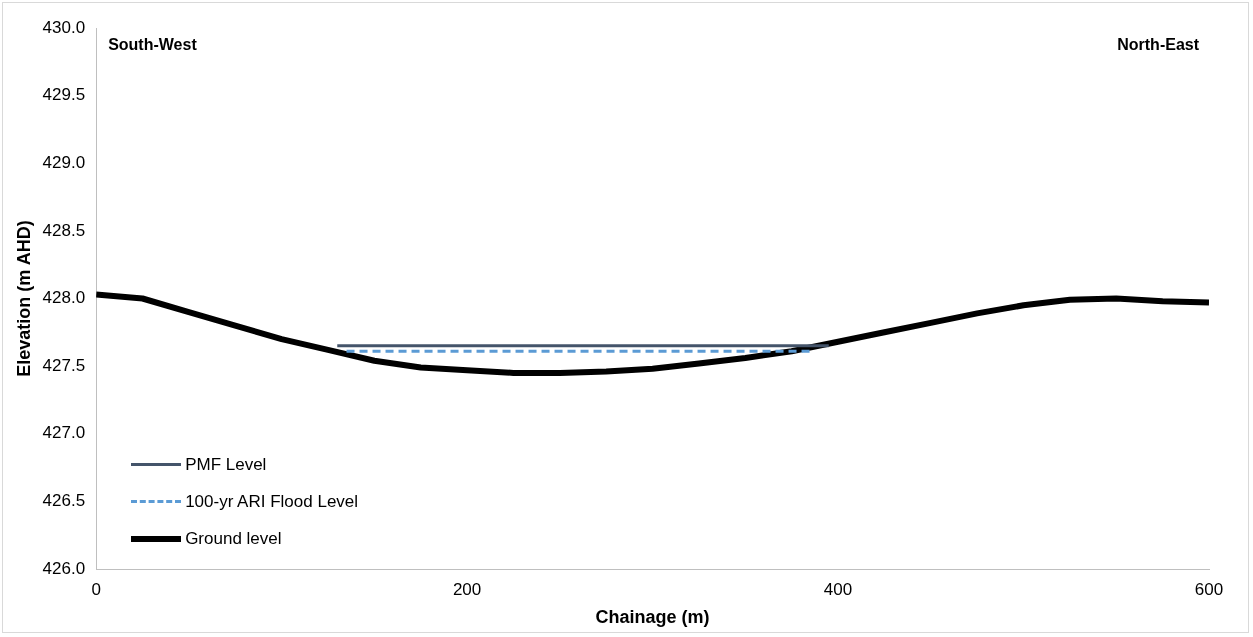 The image size is (1253, 637). I want to click on y-tick-label: 429.5, so click(64, 95).